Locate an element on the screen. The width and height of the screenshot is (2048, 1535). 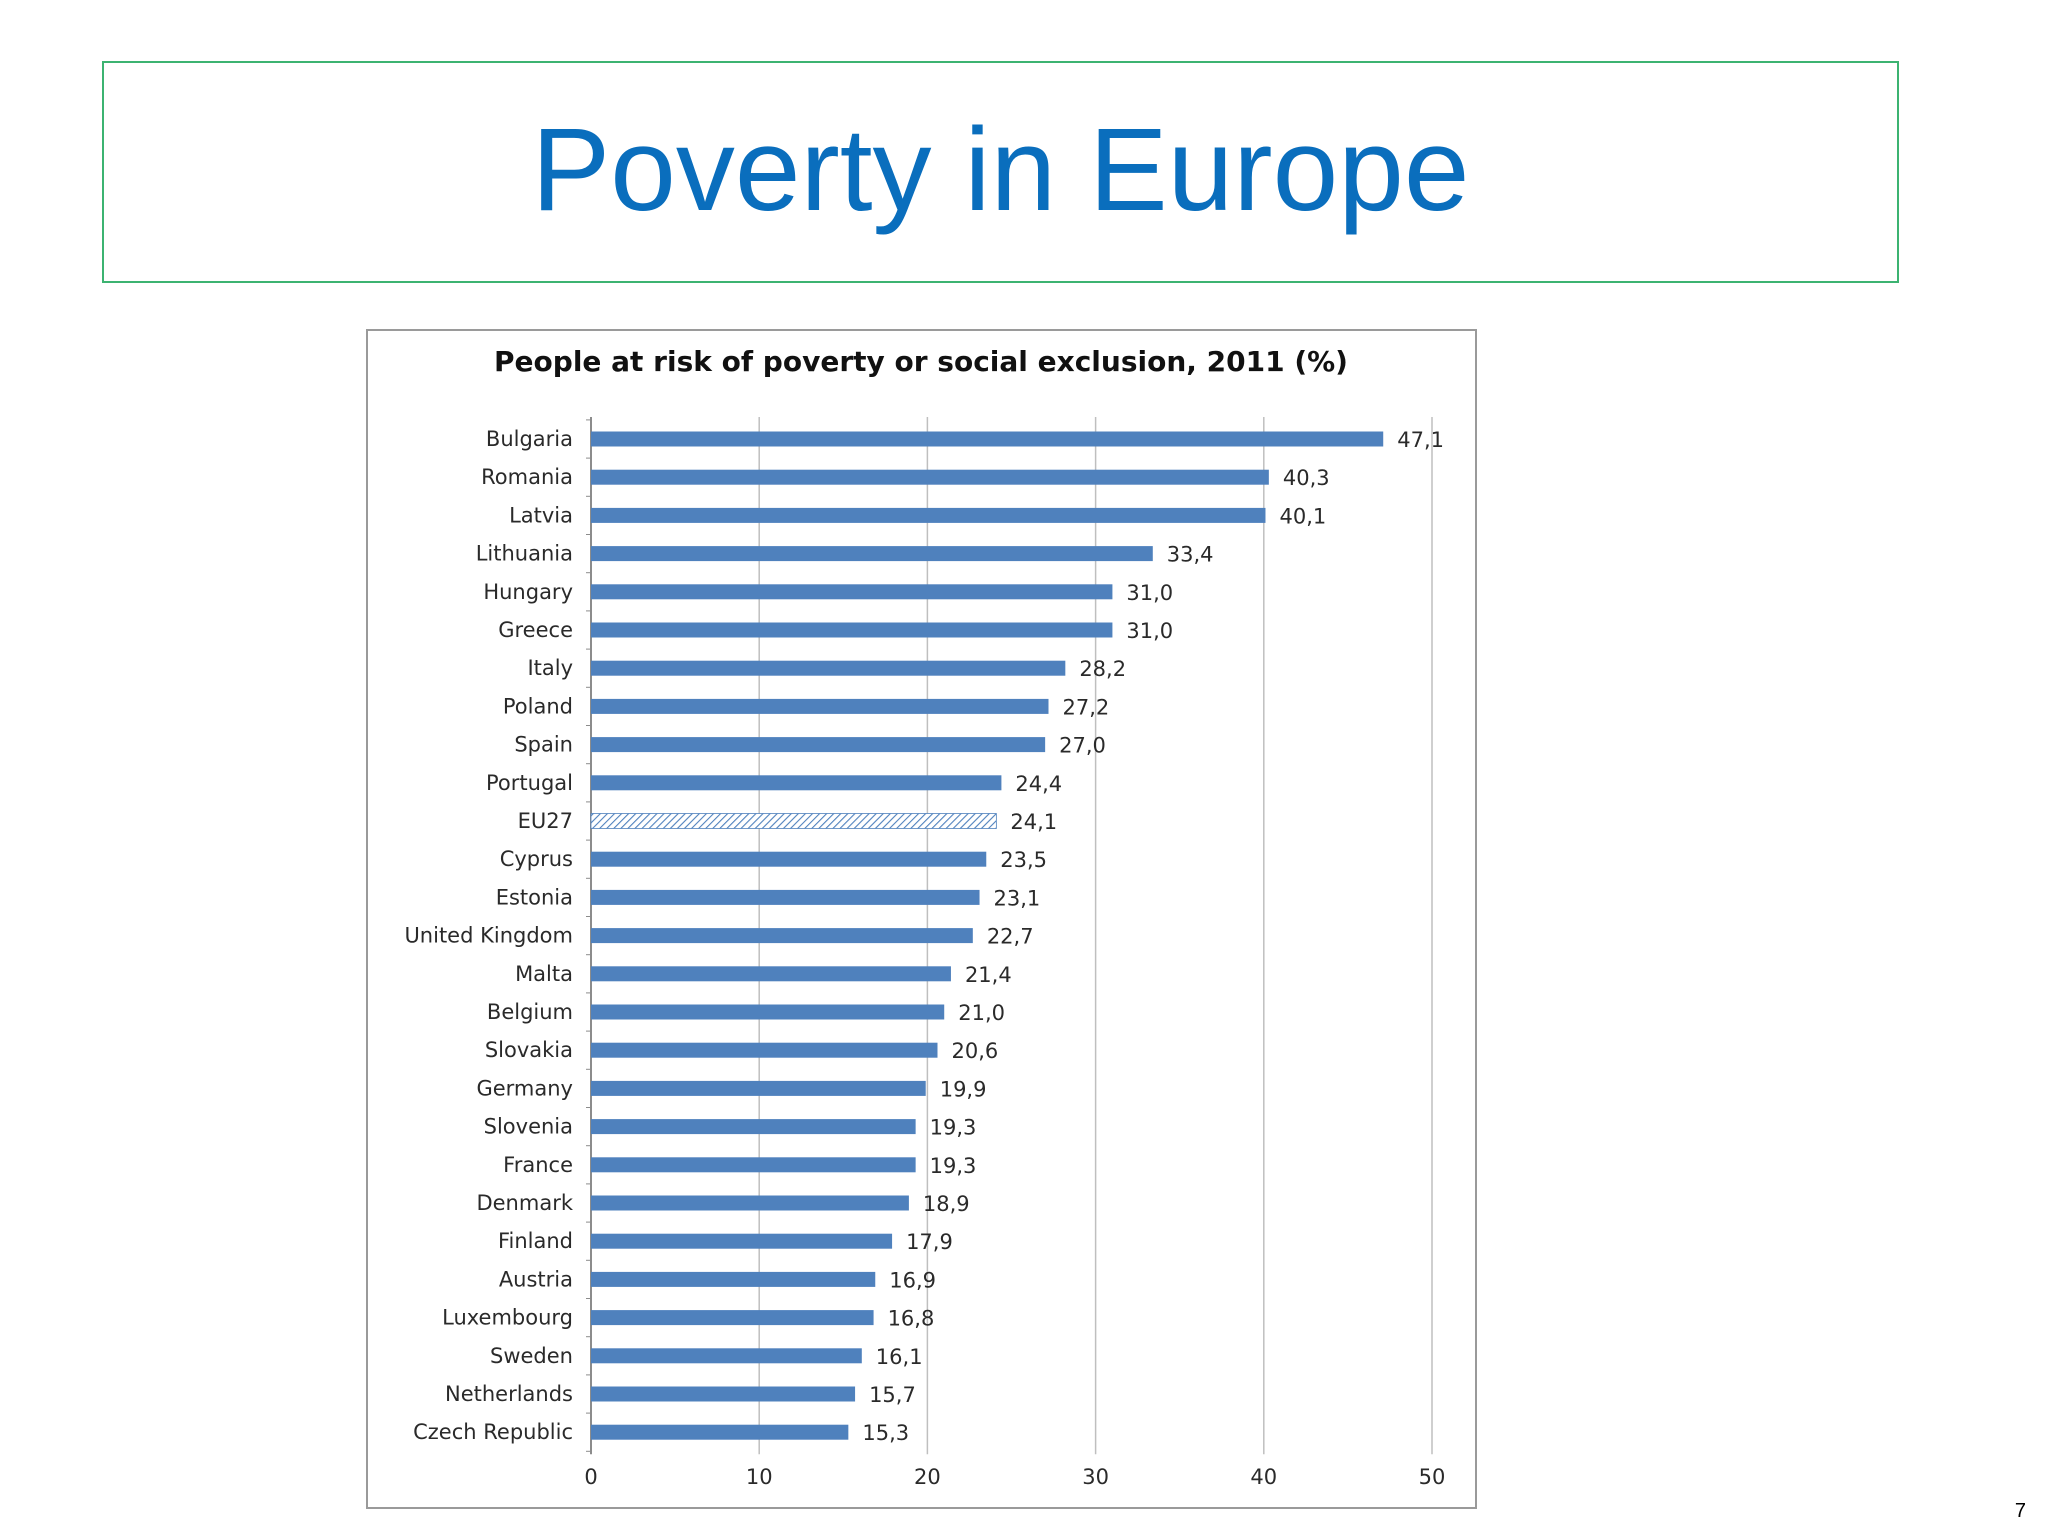
value-label: 28,2 is located at coordinates (1102, 669).